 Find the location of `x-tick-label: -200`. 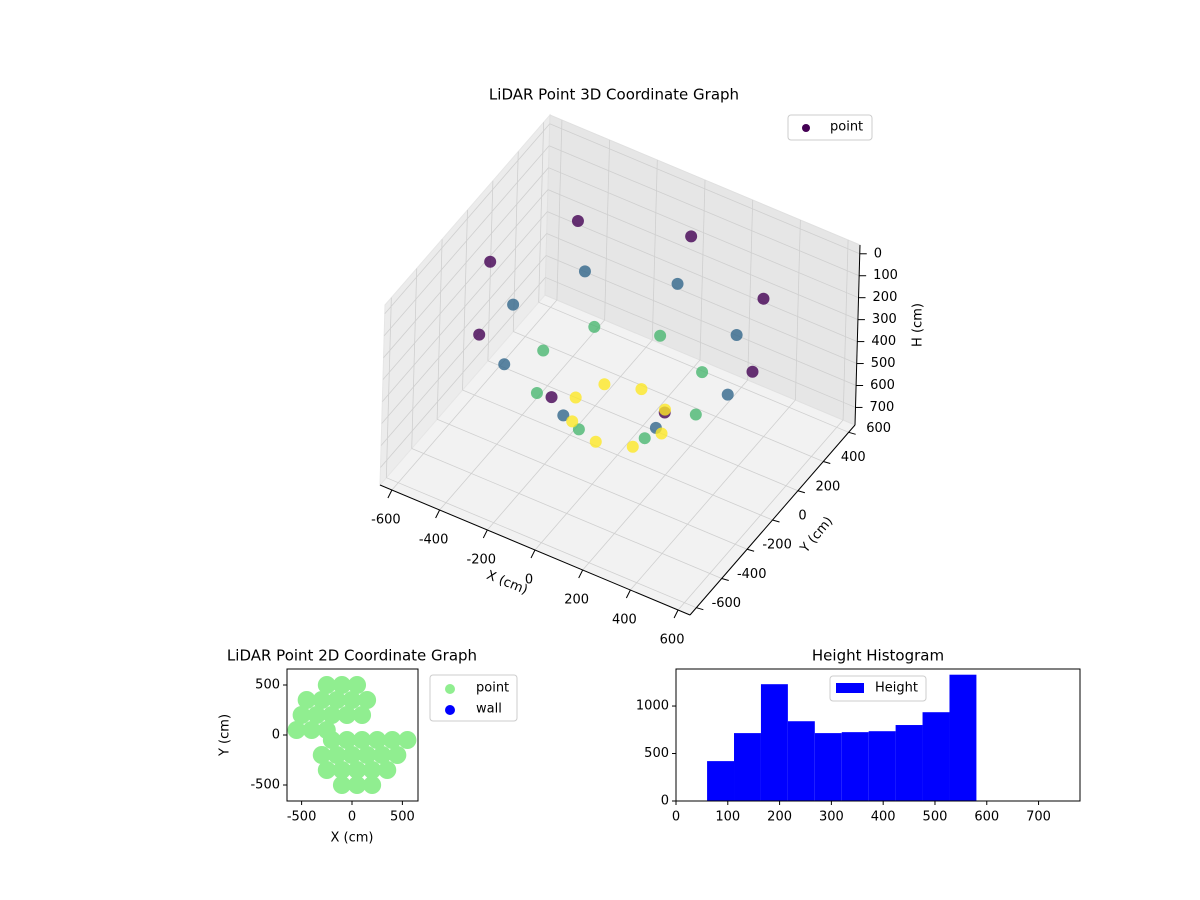

x-tick-label: -200 is located at coordinates (482, 560).